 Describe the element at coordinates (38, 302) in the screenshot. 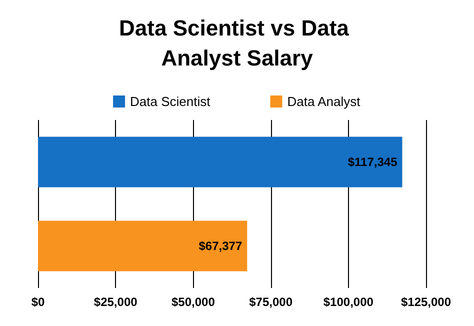

I see `x-tick-label: $0` at that location.